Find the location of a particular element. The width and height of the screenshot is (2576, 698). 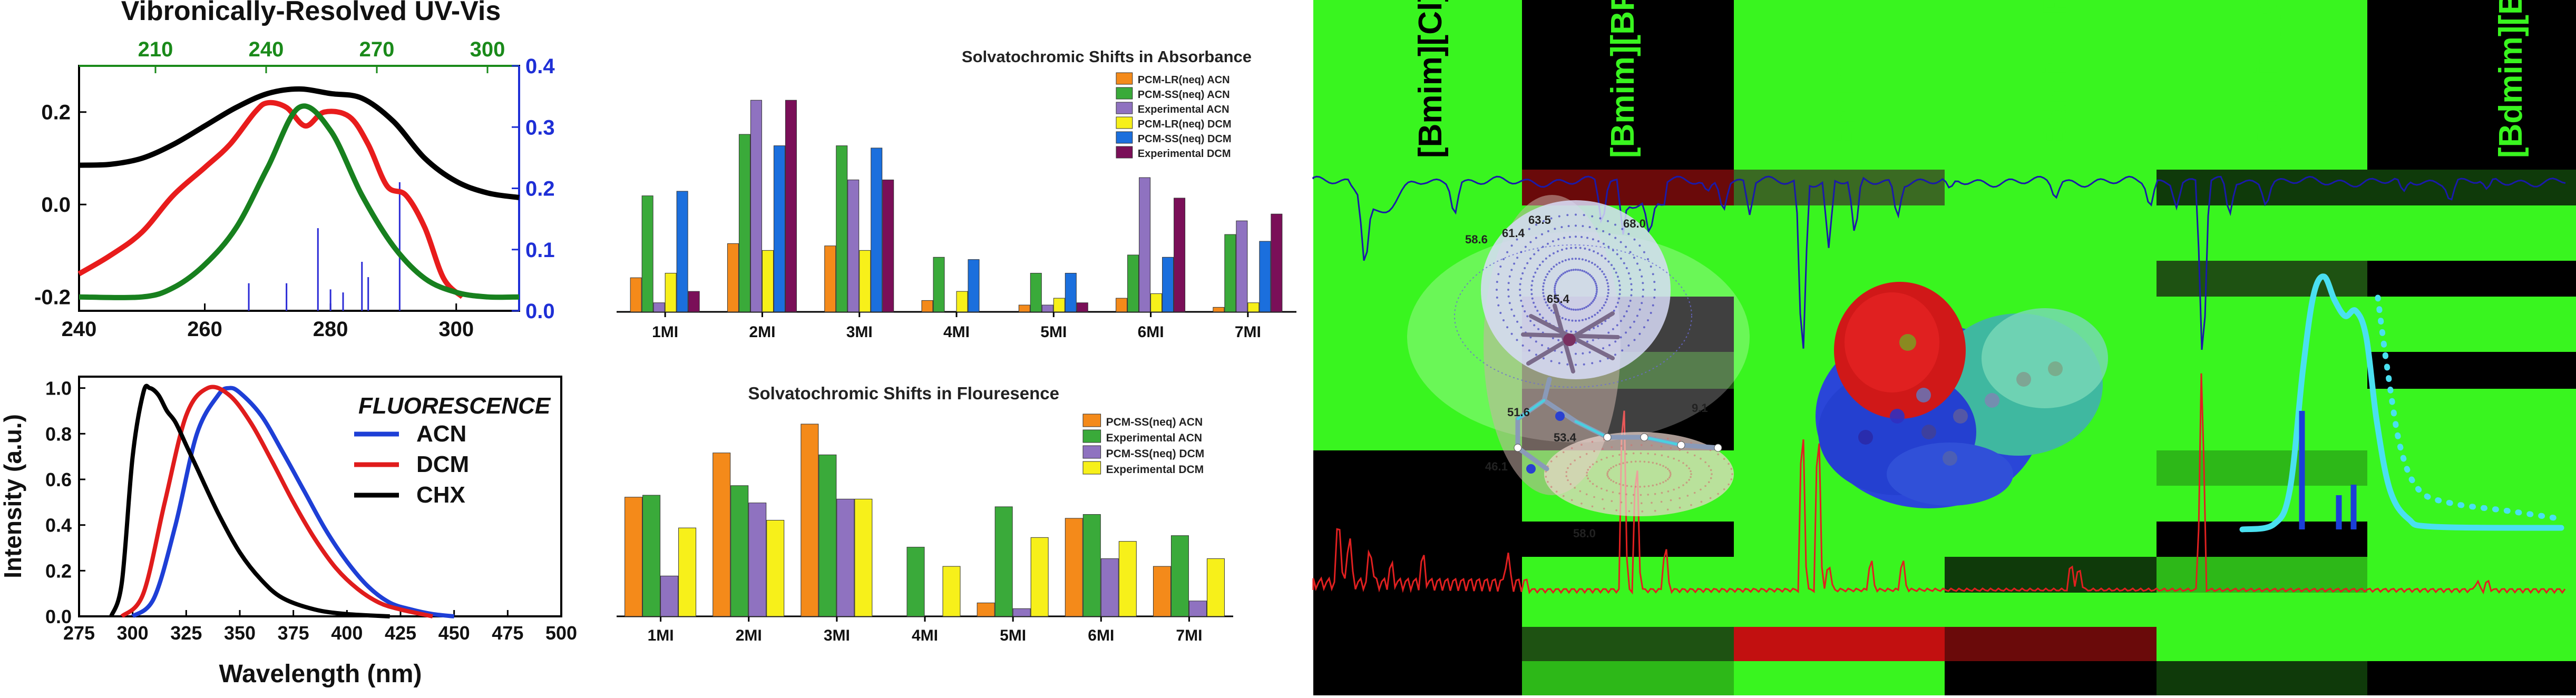

uv-top-tick-label: 270 is located at coordinates (377, 49).